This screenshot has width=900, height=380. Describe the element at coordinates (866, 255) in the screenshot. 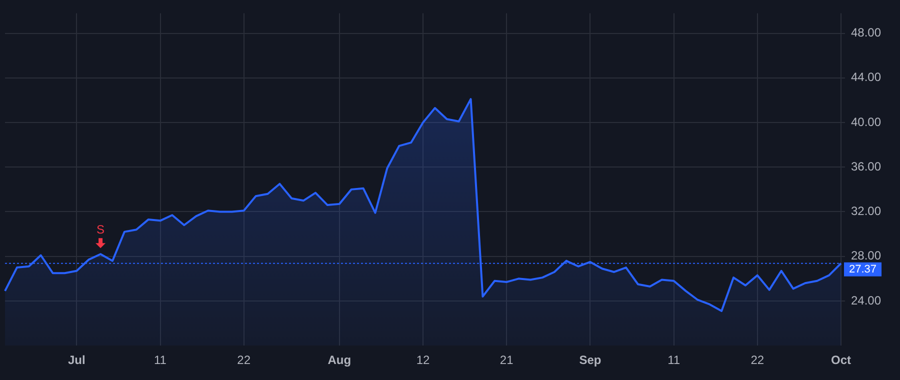

I see `y-tick-label: 28.00` at that location.